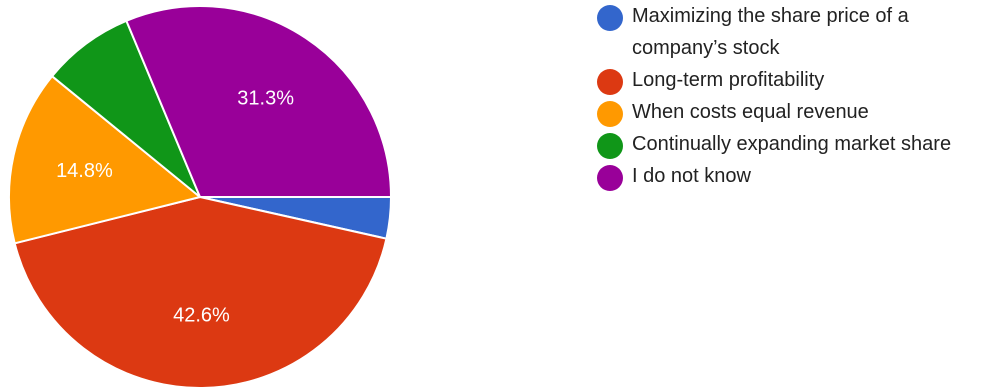 The width and height of the screenshot is (992, 387). I want to click on legend-swatch-long-term-profitability, so click(610, 82).